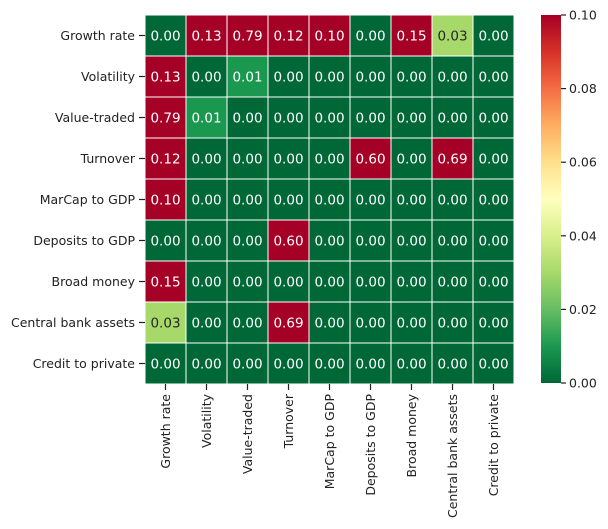 This screenshot has height=529, width=608. I want to click on colorbar-tick-label: 0.10, so click(583, 15).